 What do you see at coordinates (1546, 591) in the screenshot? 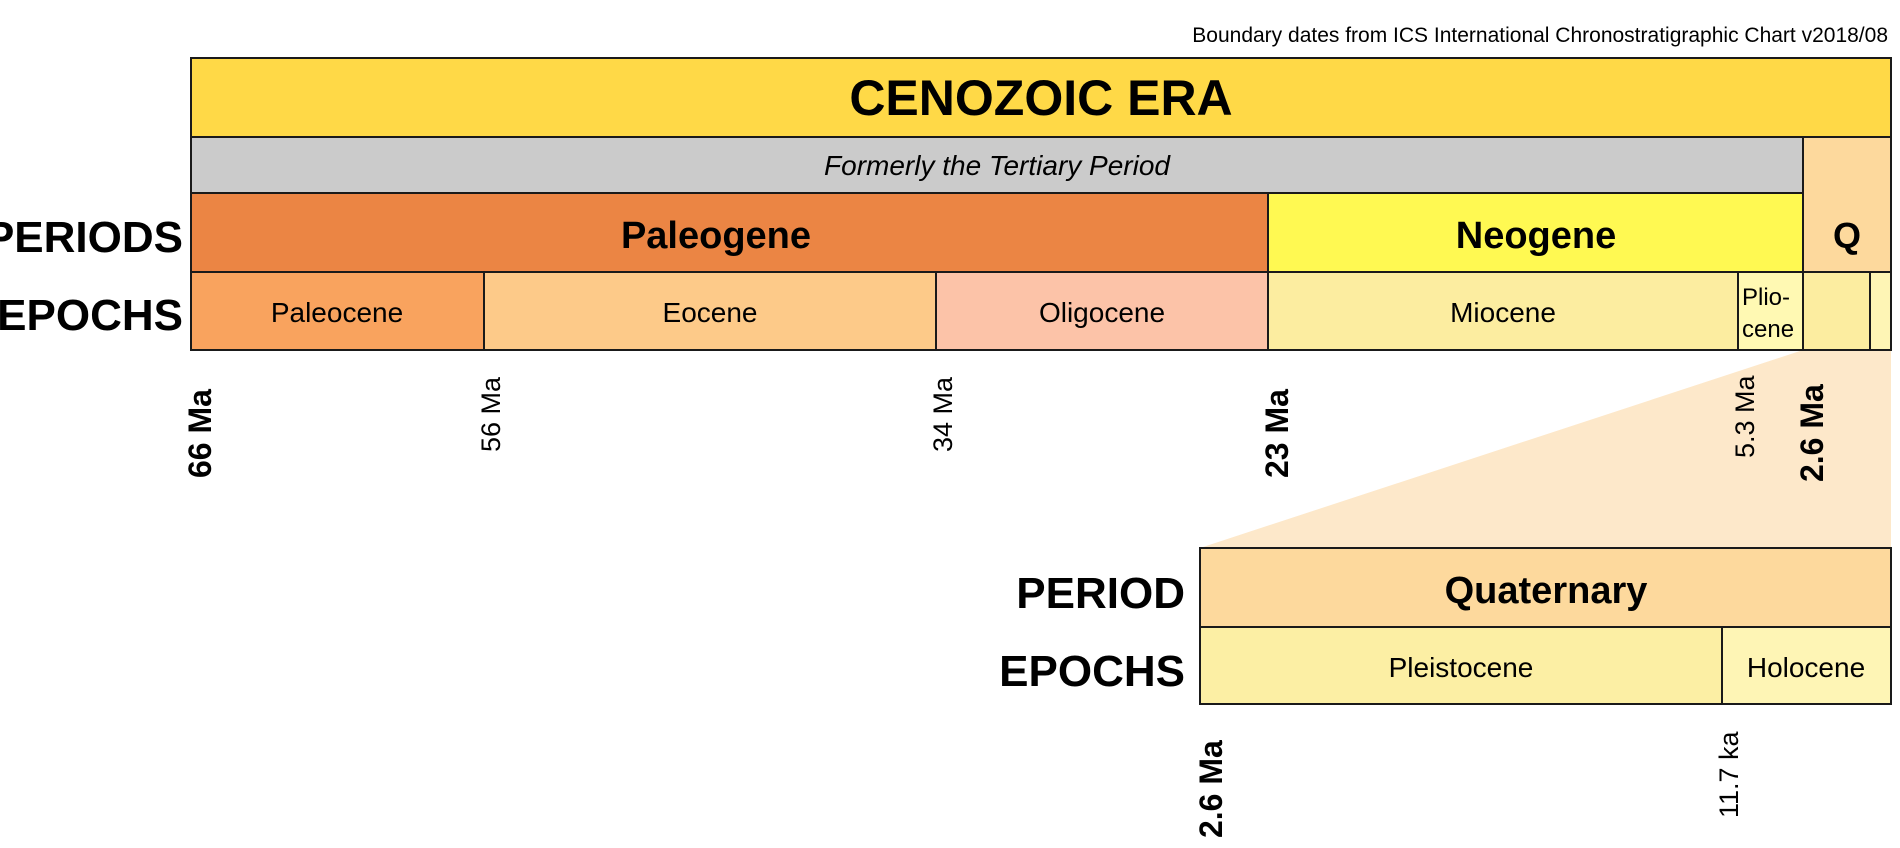
I see `period-quaternary-label: Quaternary` at bounding box center [1546, 591].